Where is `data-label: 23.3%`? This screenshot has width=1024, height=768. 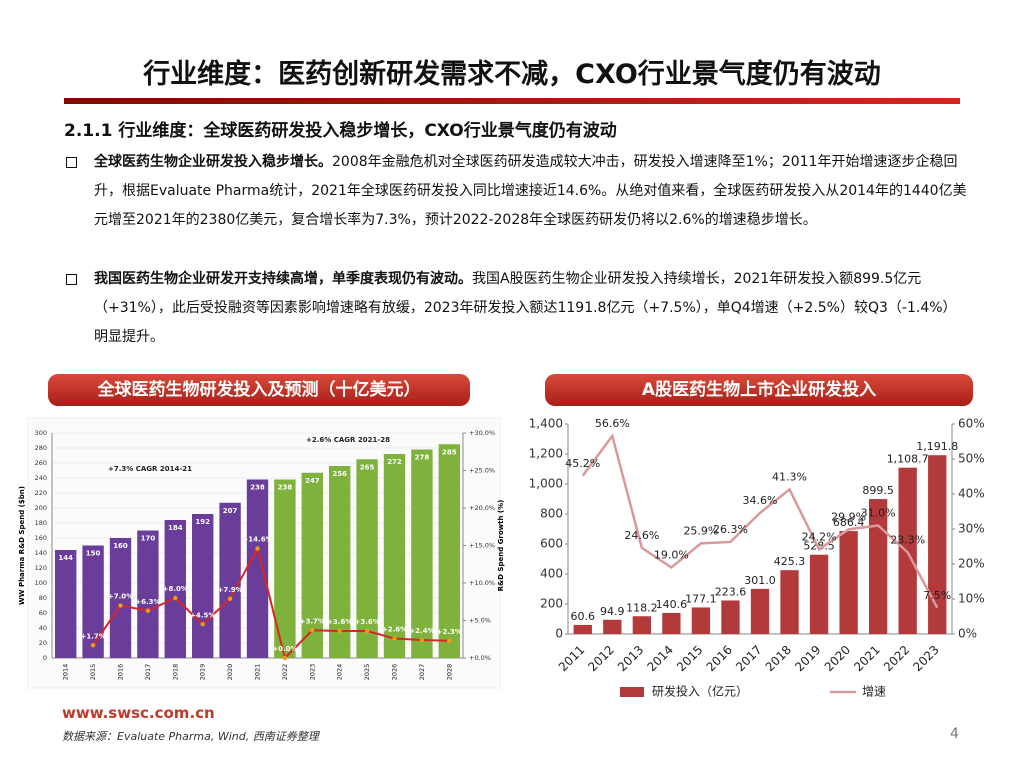
data-label: 23.3% is located at coordinates (907, 539).